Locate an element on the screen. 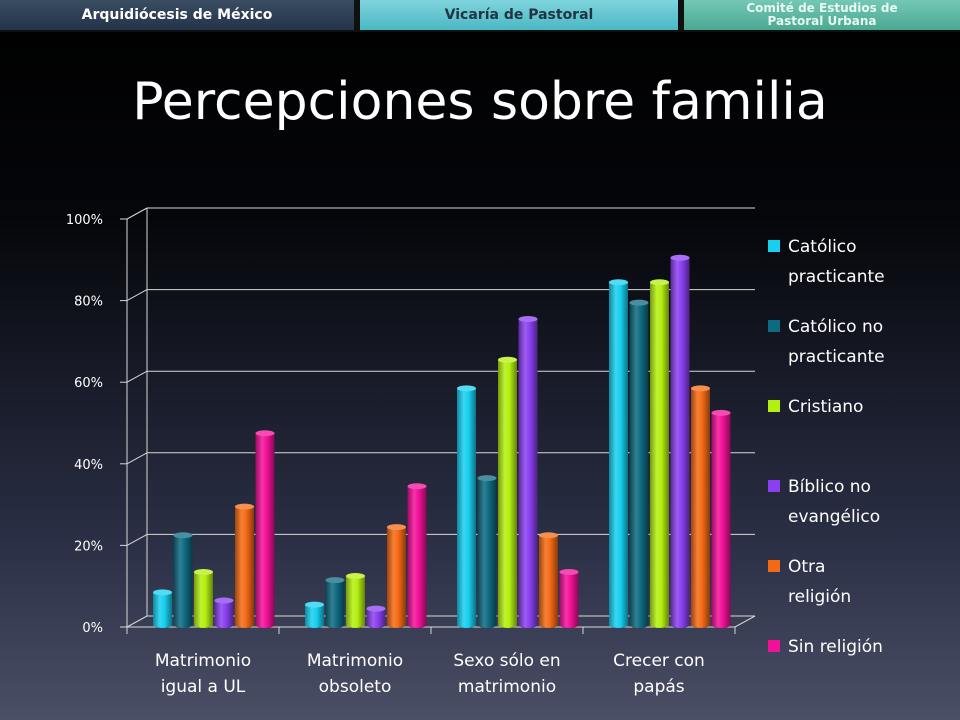  legend-item: Otra religión is located at coordinates (848, 582).